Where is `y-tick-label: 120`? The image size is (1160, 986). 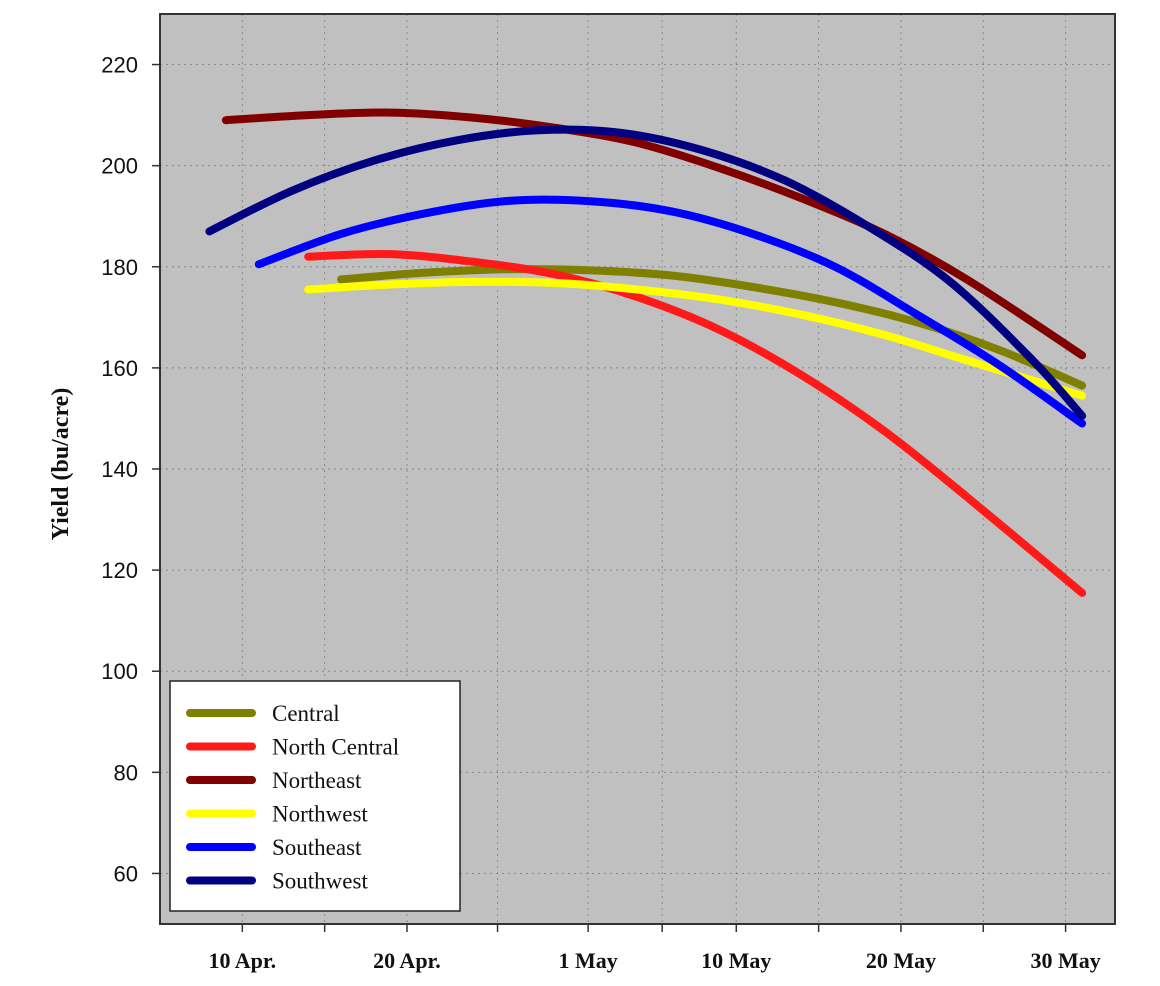 y-tick-label: 120 is located at coordinates (119, 570).